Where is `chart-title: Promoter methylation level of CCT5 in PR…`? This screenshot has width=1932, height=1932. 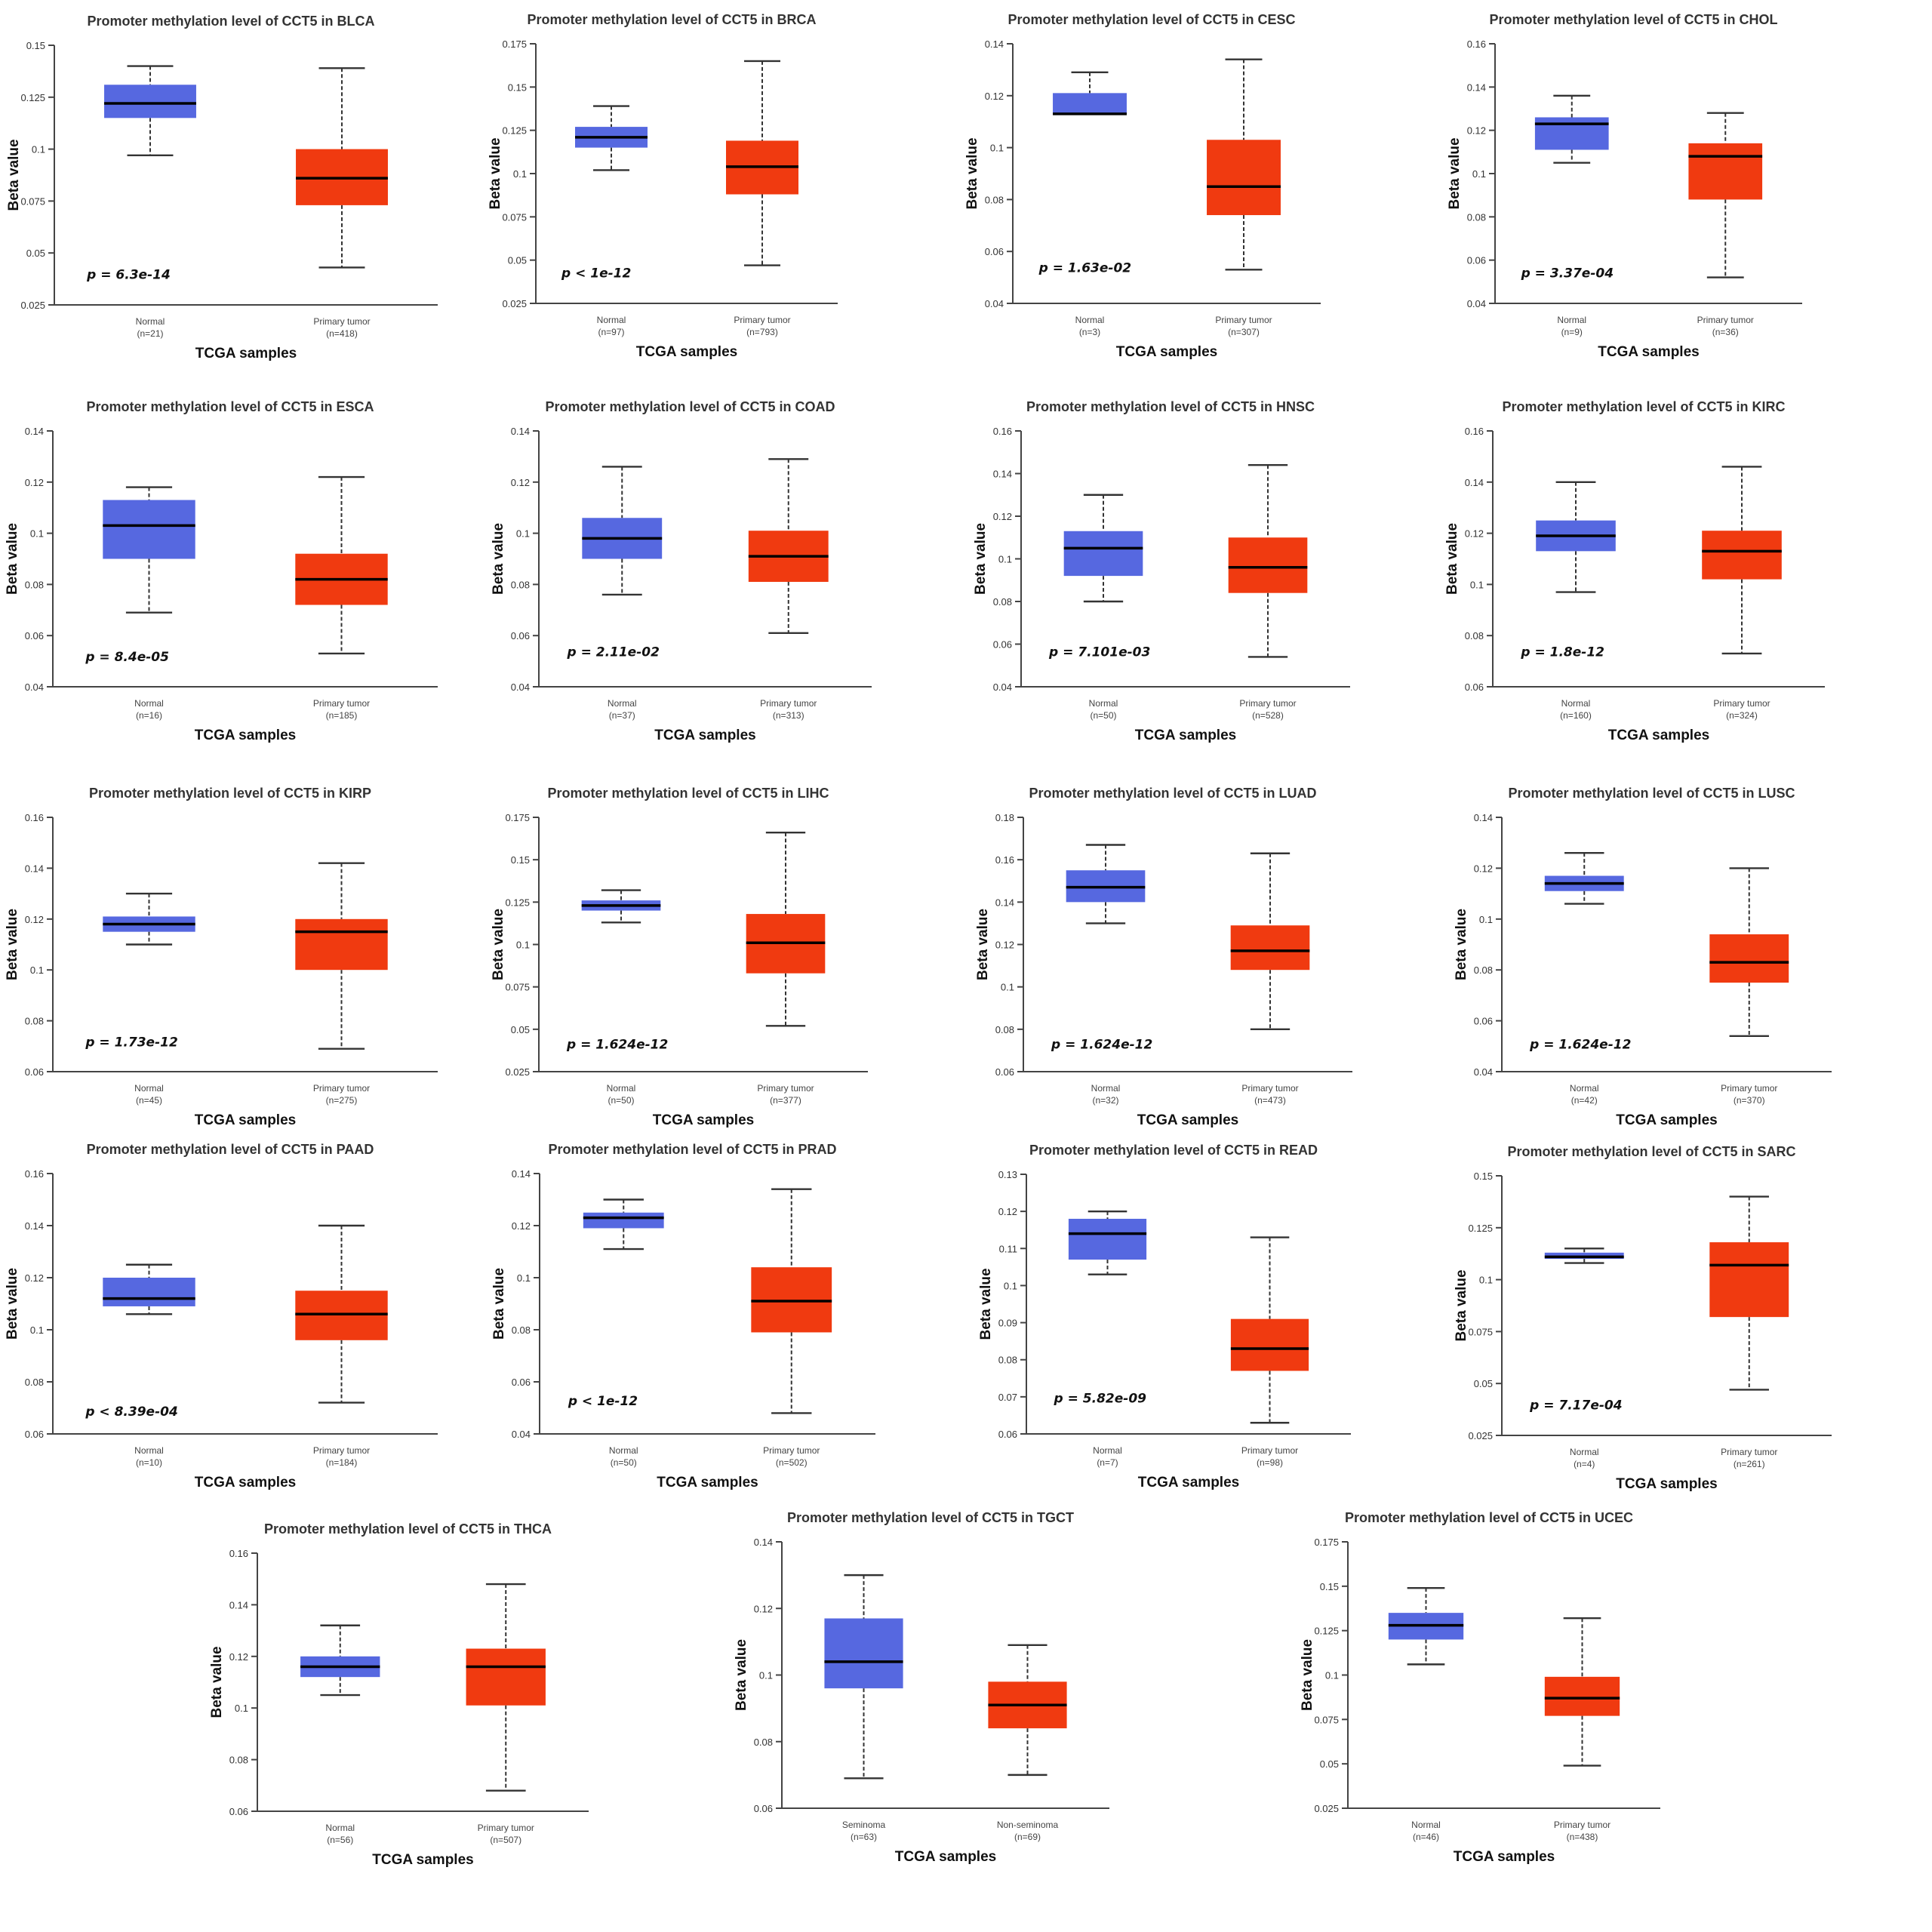
chart-title: Promoter methylation level of CCT5 in PR… is located at coordinates (692, 1149).